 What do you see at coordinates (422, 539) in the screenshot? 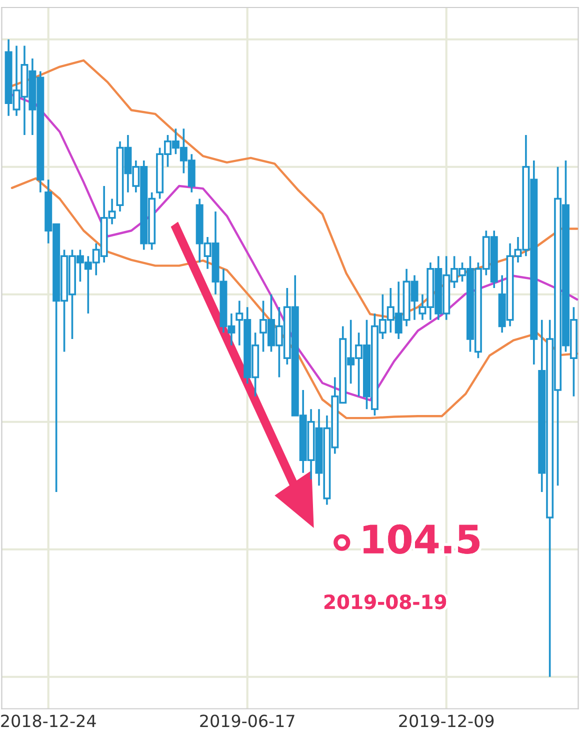
I see `annotation: 104.5` at bounding box center [422, 539].